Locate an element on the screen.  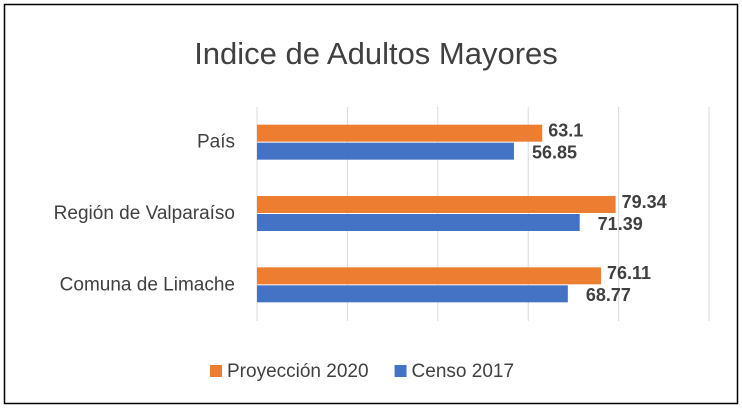
data-label: 68.77 is located at coordinates (608, 295).